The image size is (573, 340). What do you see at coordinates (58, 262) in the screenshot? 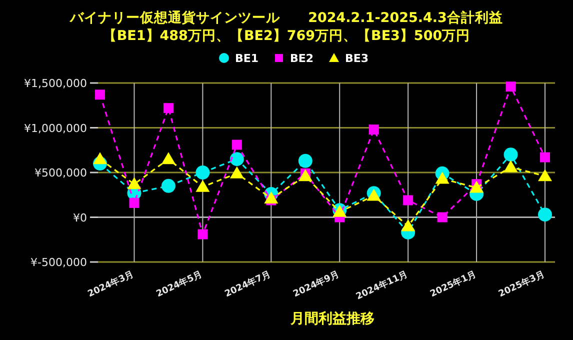
I see `y-tick-label: ¥-500,000` at bounding box center [58, 262].